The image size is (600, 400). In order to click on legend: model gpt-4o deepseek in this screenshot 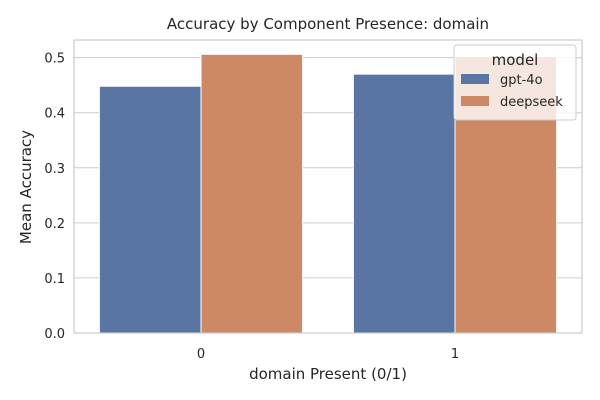, I will do `click(515, 82)`.